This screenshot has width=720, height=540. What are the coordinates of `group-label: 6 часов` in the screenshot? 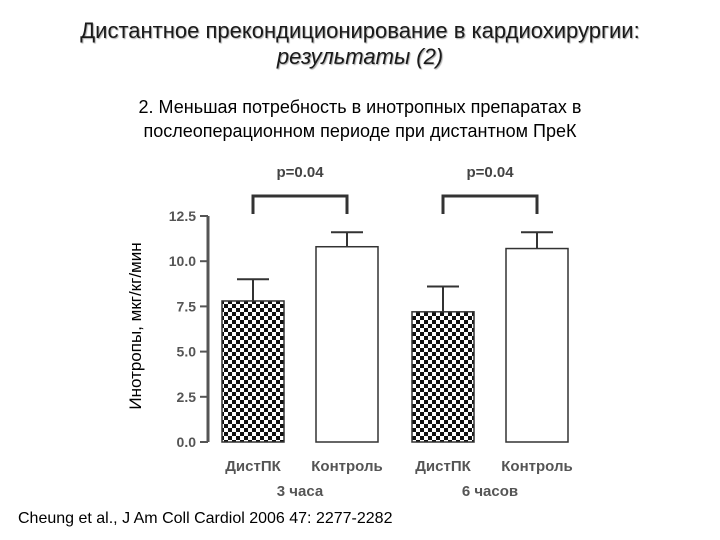 It's located at (490, 491).